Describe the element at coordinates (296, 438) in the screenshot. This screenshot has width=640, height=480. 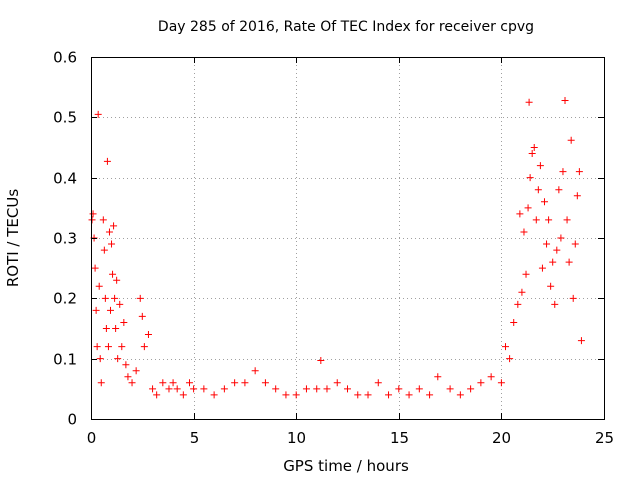
I see `x-tick-label: 10` at that location.